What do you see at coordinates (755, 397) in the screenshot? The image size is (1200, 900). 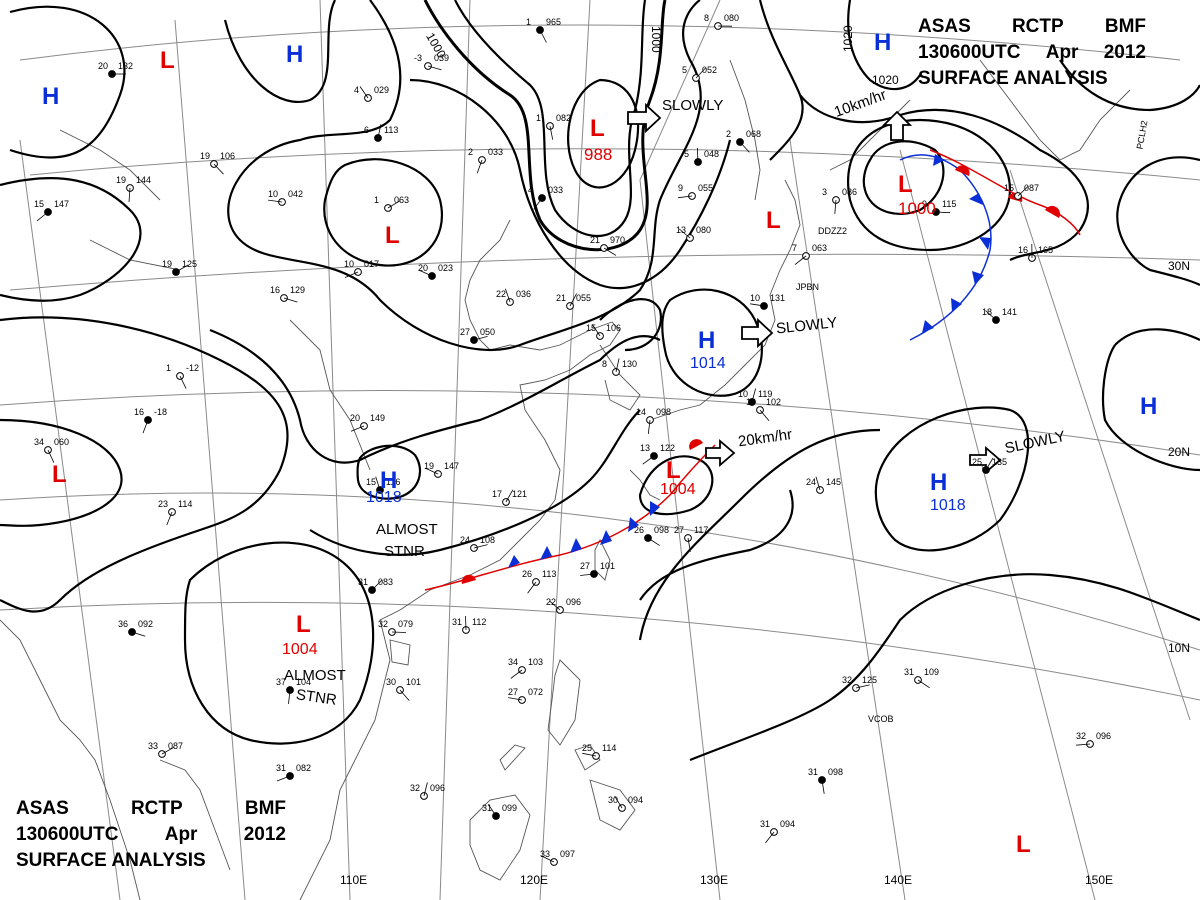 I see `station-plot: 10 119` at bounding box center [755, 397].